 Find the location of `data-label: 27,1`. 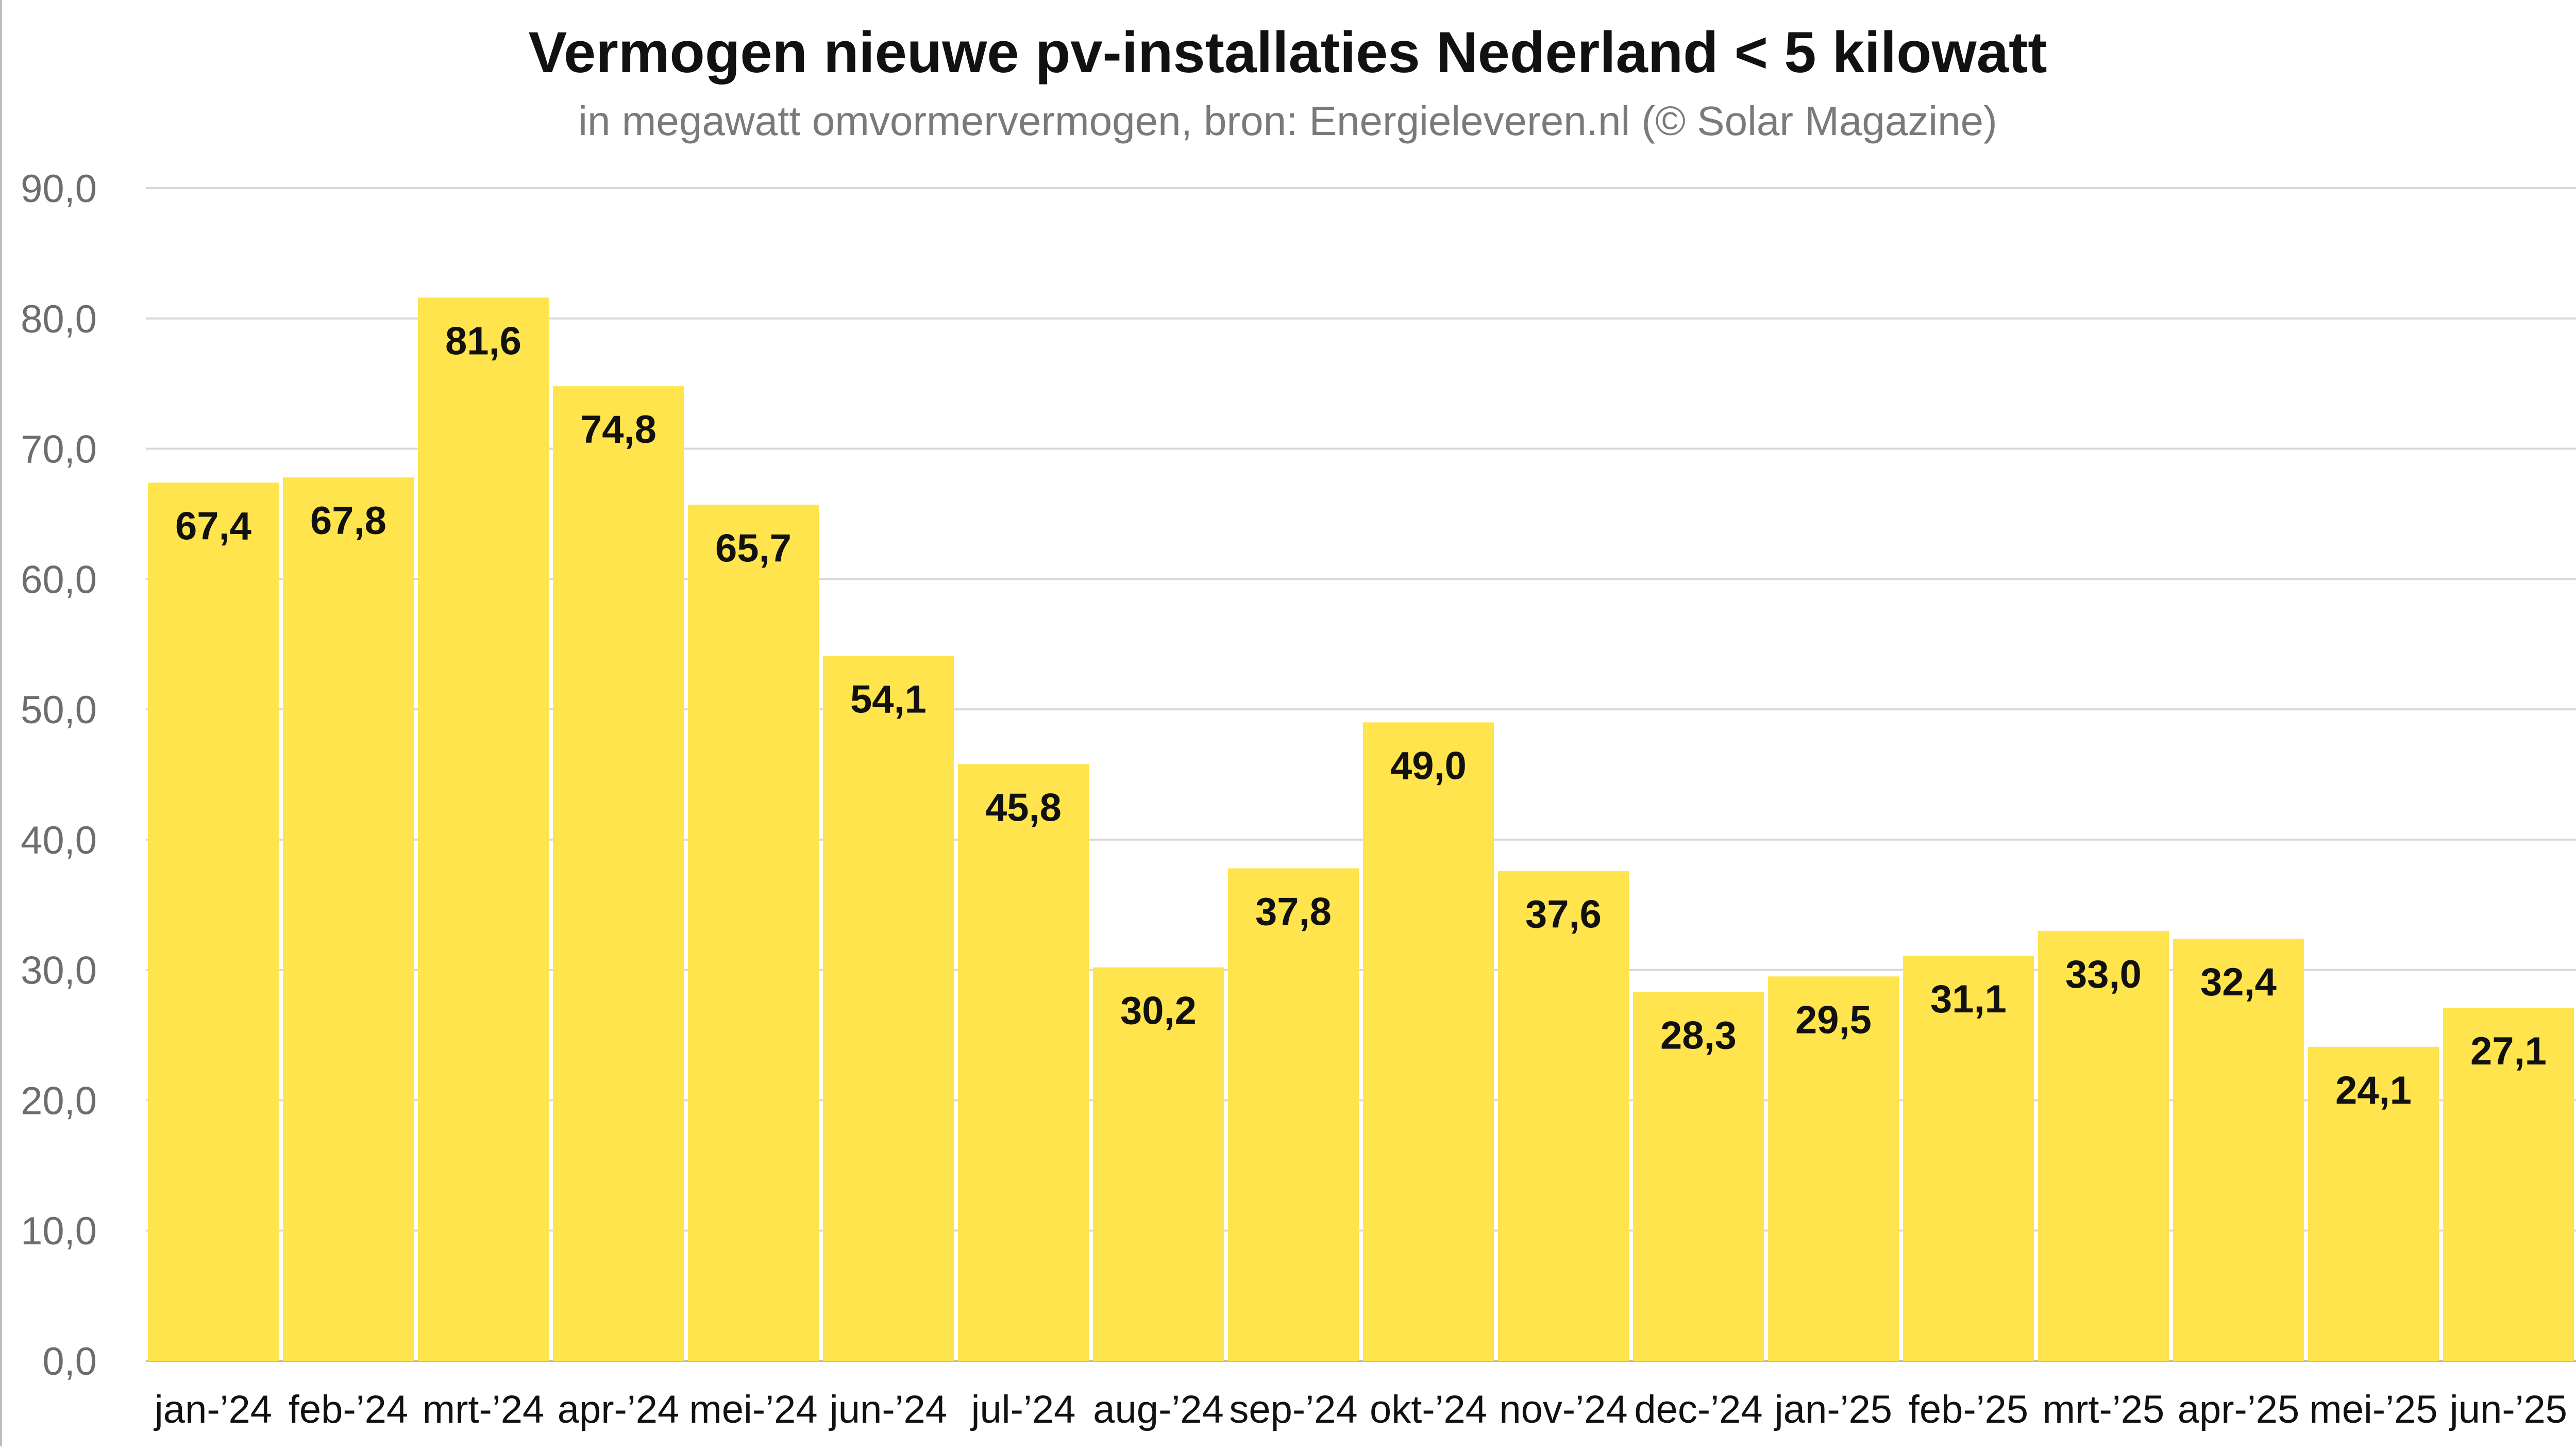

data-label: 27,1 is located at coordinates (2508, 1051).